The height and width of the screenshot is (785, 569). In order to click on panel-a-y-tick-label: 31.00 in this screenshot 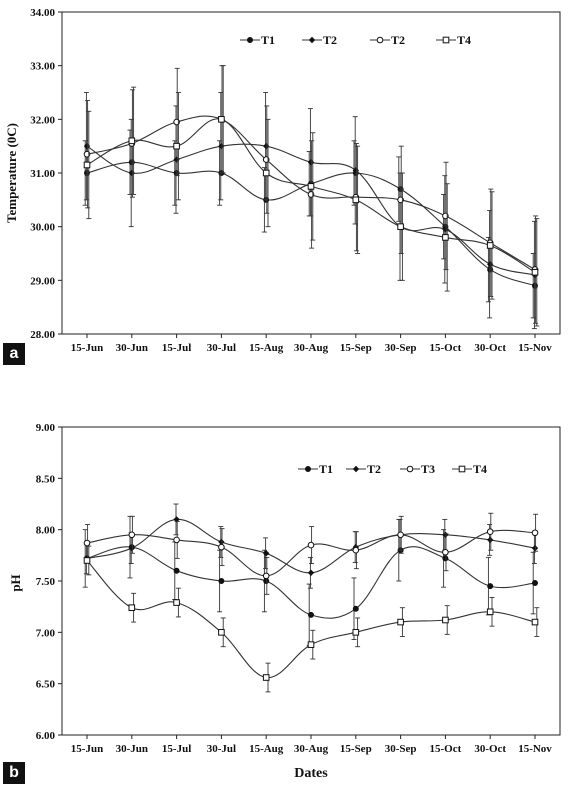, I will do `click(42, 174)`.